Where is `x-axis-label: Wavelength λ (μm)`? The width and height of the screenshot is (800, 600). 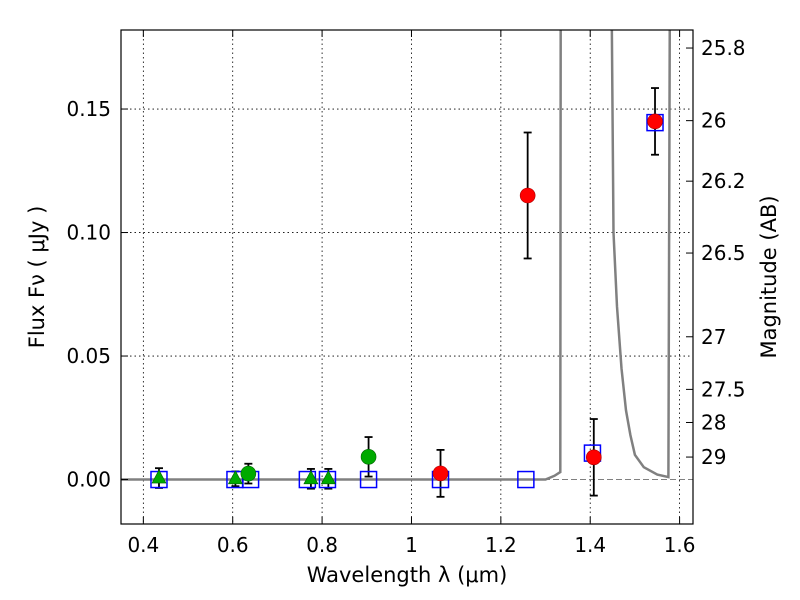 x-axis-label: Wavelength λ (μm) is located at coordinates (407, 575).